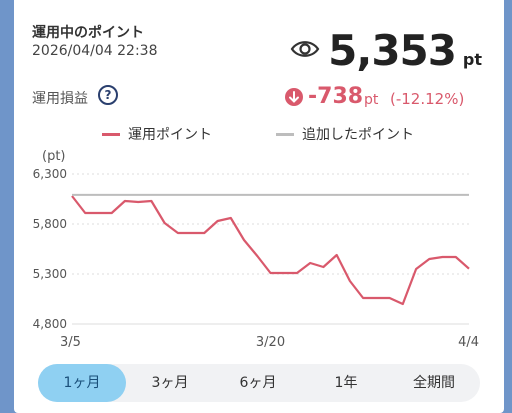 The width and height of the screenshot is (512, 413). I want to click on y-tick-label: 4,800, so click(50, 324).